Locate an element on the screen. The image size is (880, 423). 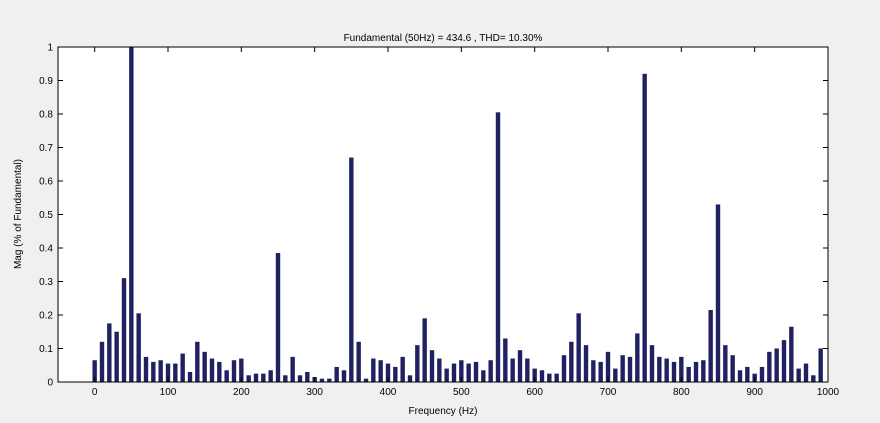
bar-990hz is located at coordinates (820, 365).